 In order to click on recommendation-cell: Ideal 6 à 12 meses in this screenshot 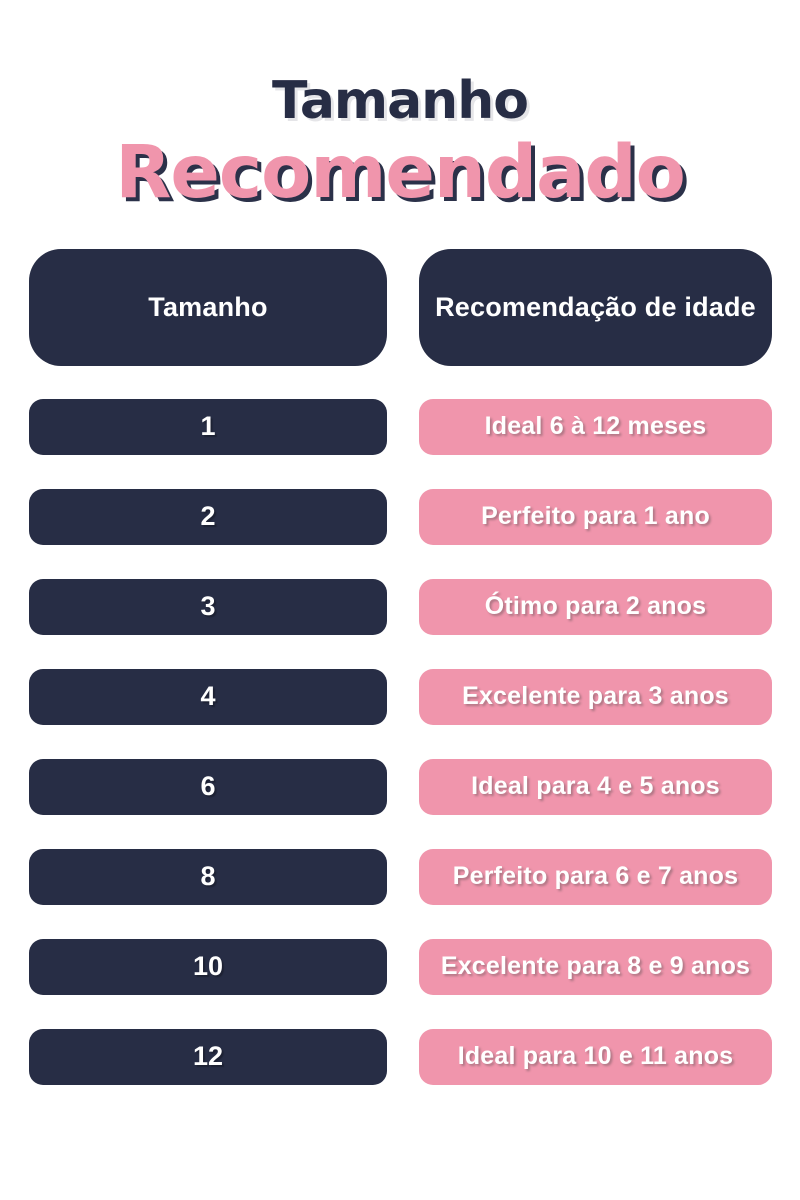, I will do `click(595, 426)`.